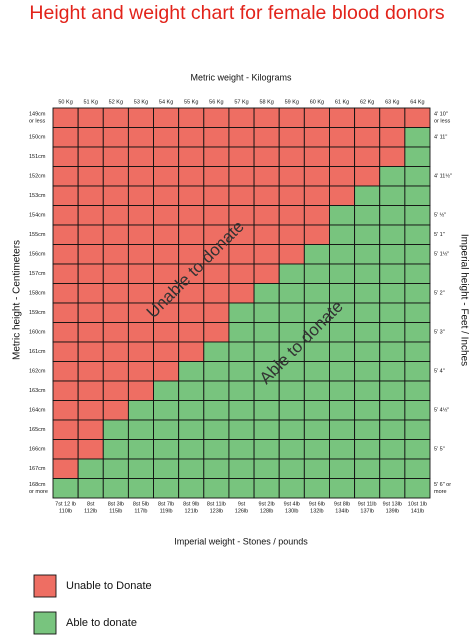  Describe the element at coordinates (443, 176) in the screenshot. I see `feet-label: 4' 11½"` at that location.